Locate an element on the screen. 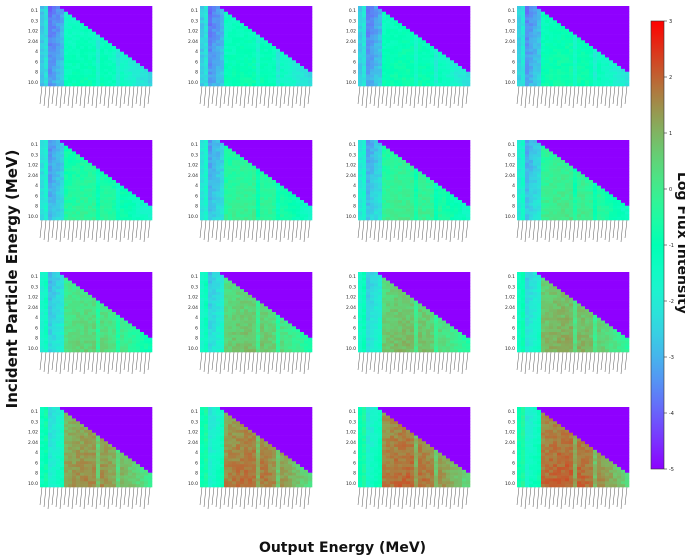 The width and height of the screenshot is (685, 559). y-tick-label: 0.3 is located at coordinates (34, 155).